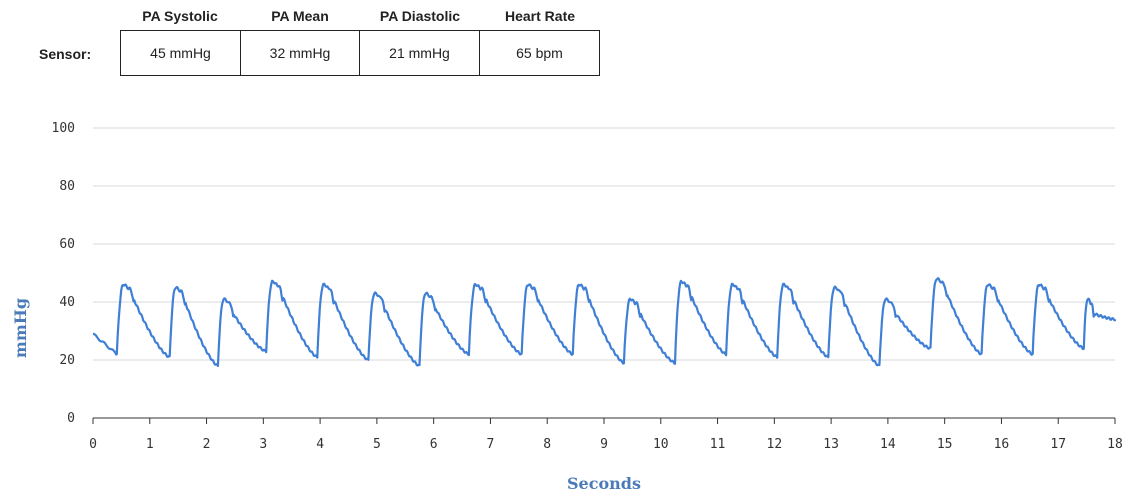  Describe the element at coordinates (67, 360) in the screenshot. I see `y-tick-label: 20` at that location.